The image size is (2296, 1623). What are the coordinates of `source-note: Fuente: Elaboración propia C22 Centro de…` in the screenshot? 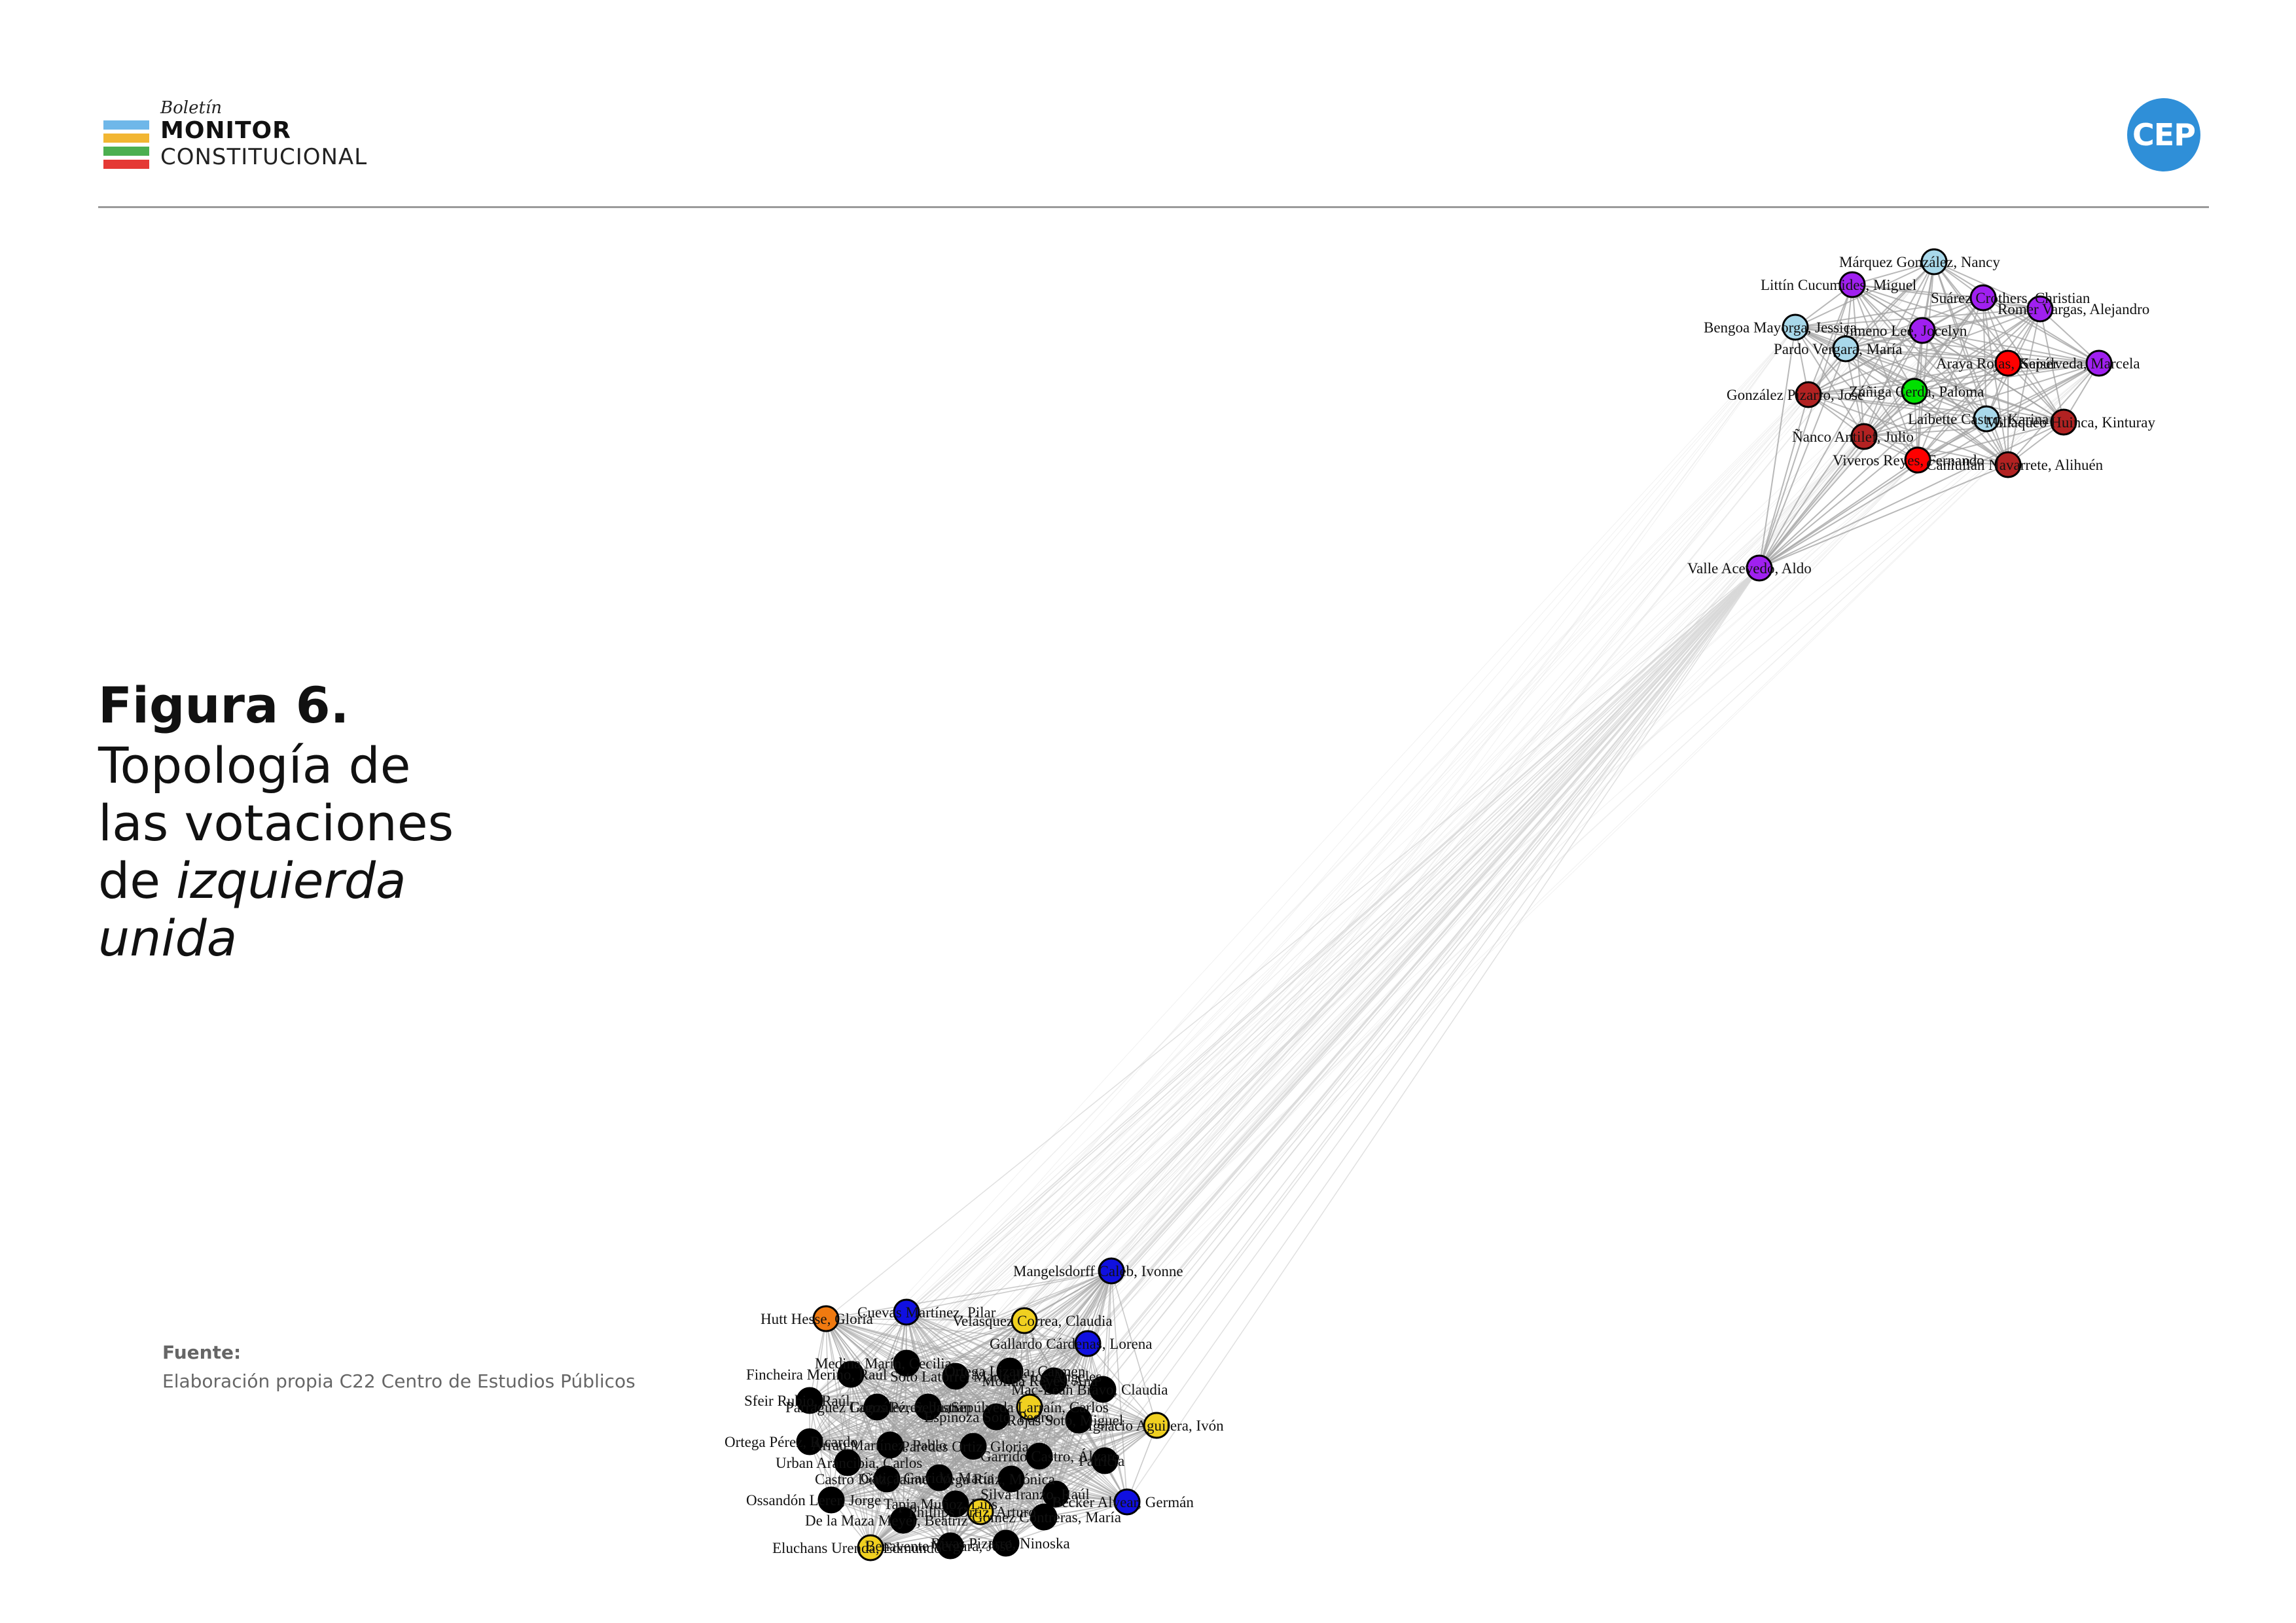 It's located at (399, 1367).